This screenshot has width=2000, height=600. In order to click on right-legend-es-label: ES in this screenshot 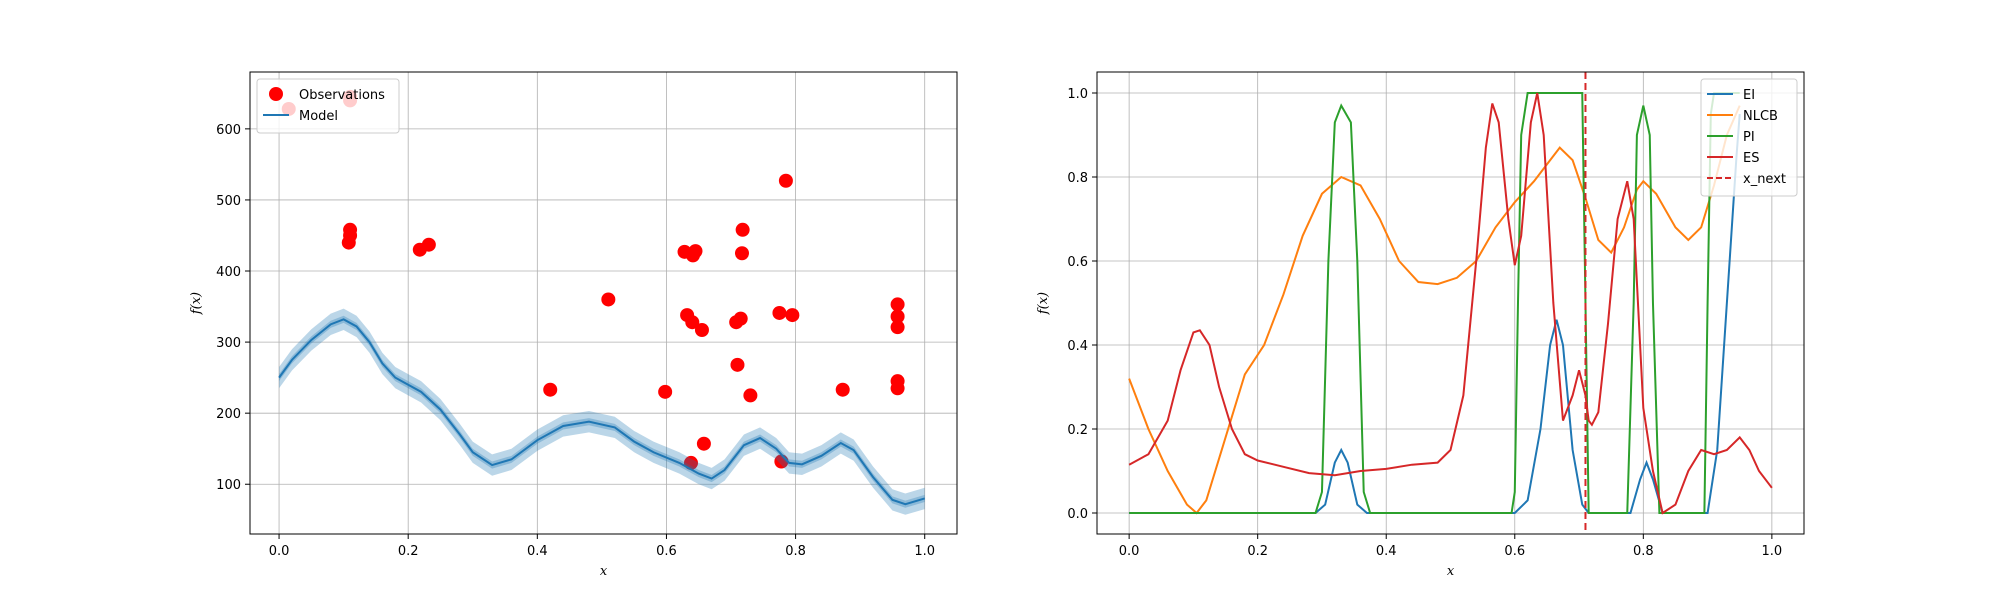, I will do `click(1751, 158)`.